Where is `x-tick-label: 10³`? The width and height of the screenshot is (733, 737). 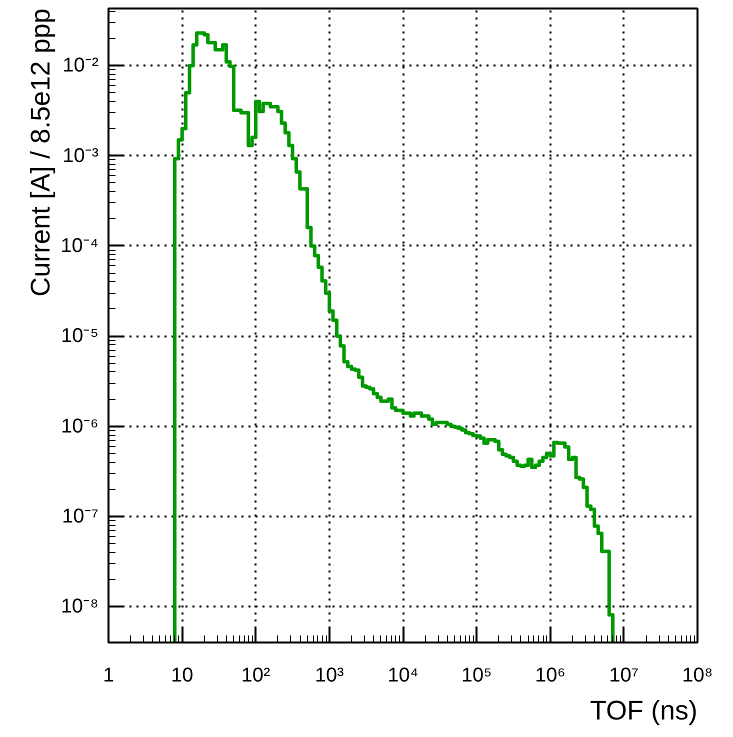 x-tick-label: 10³ is located at coordinates (329, 675).